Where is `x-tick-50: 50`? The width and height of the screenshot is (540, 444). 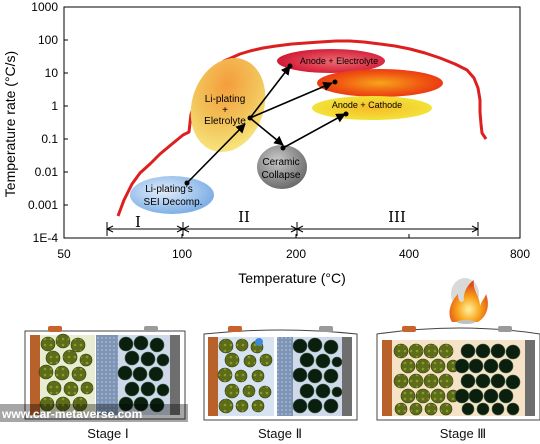 x-tick-50: 50 is located at coordinates (64, 254).